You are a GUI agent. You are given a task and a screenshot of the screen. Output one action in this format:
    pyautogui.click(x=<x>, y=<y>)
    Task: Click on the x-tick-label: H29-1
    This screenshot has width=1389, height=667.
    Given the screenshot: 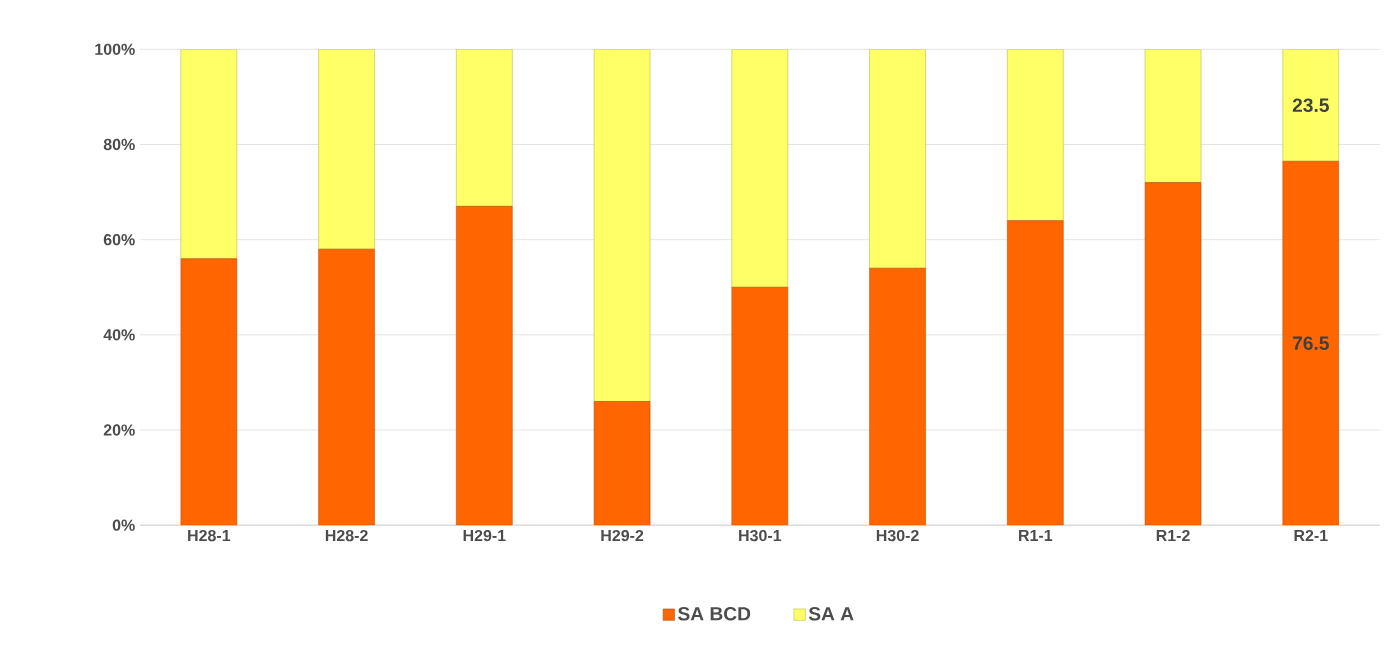 What is the action you would take?
    pyautogui.click(x=484, y=536)
    